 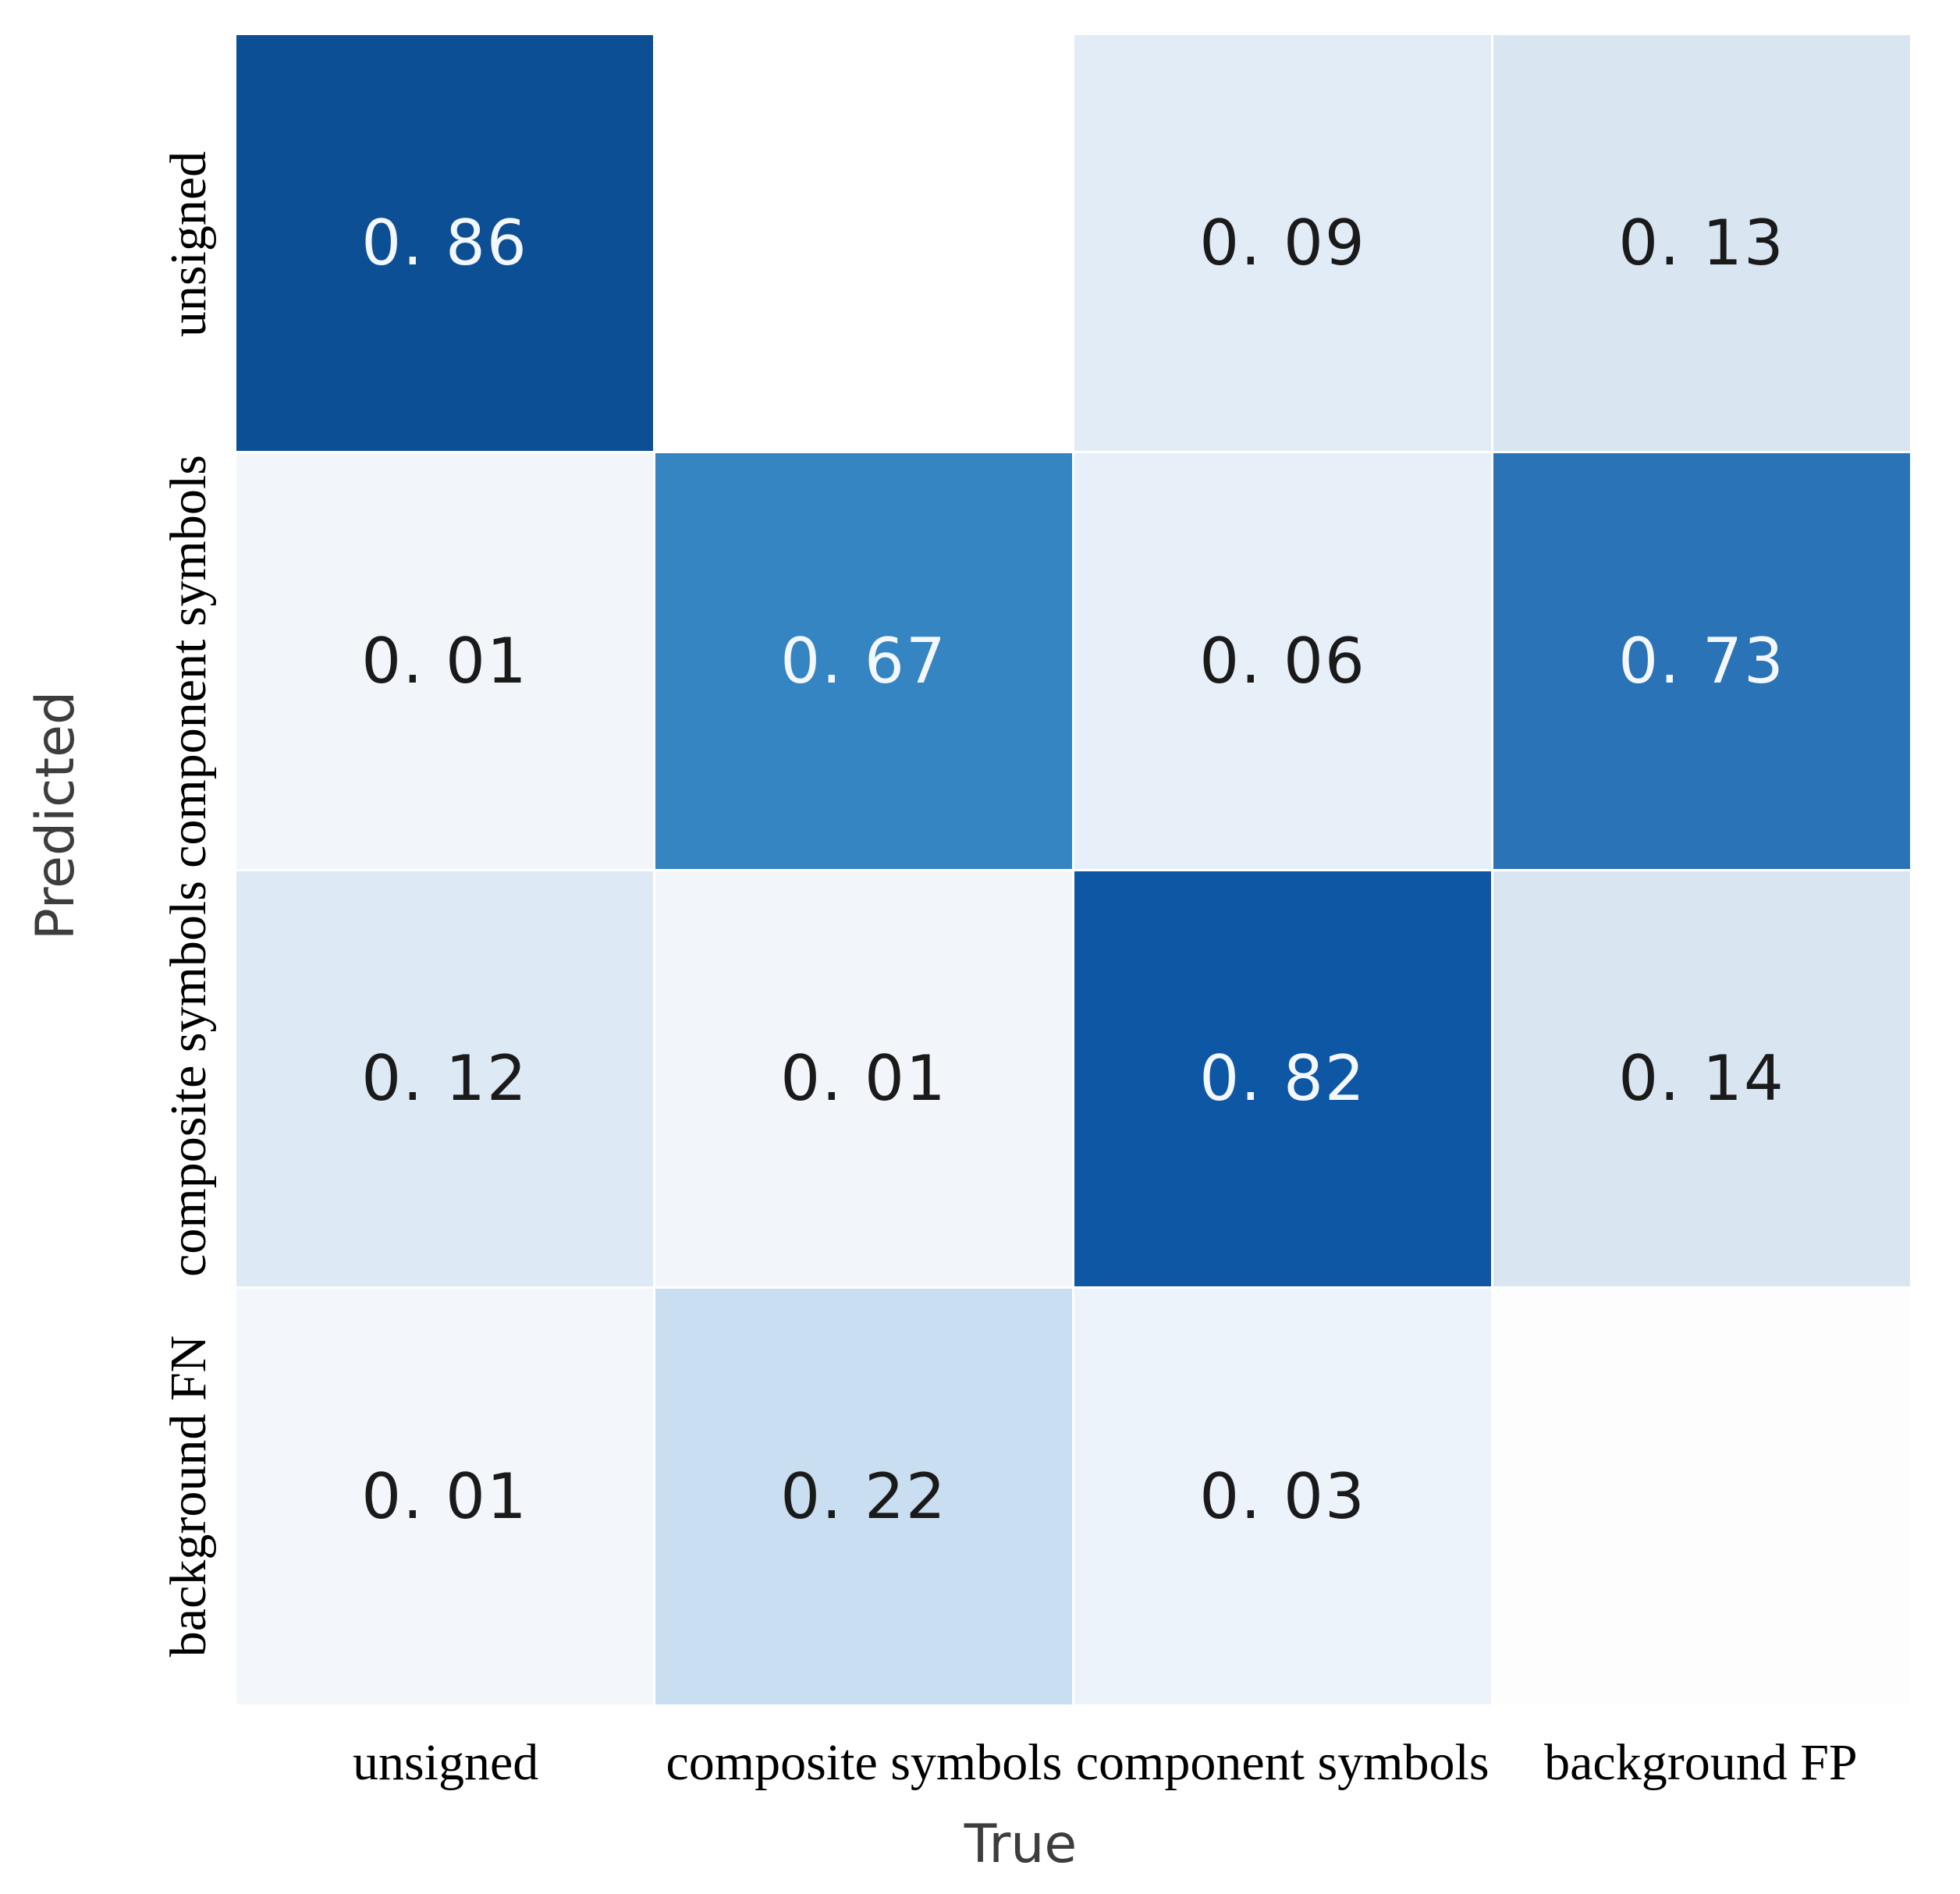 I want to click on y-tick-text: component symbols, so click(x=189, y=661).